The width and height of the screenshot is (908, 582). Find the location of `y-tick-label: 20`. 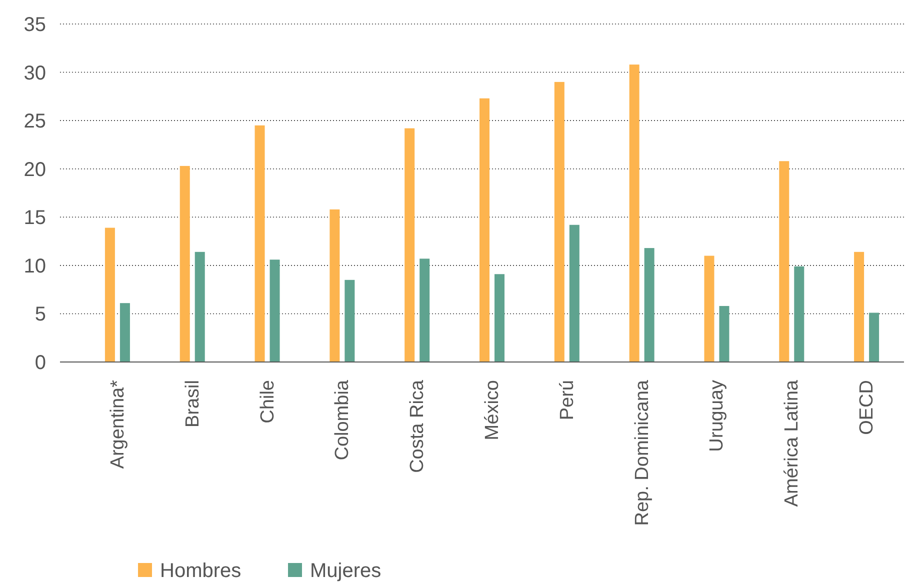

y-tick-label: 20 is located at coordinates (35, 169).